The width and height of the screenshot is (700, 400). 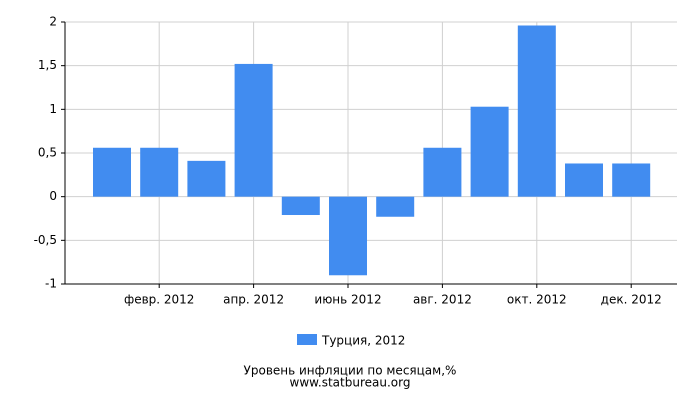 I want to click on x-tick-label: дек. 2012, so click(x=631, y=300).